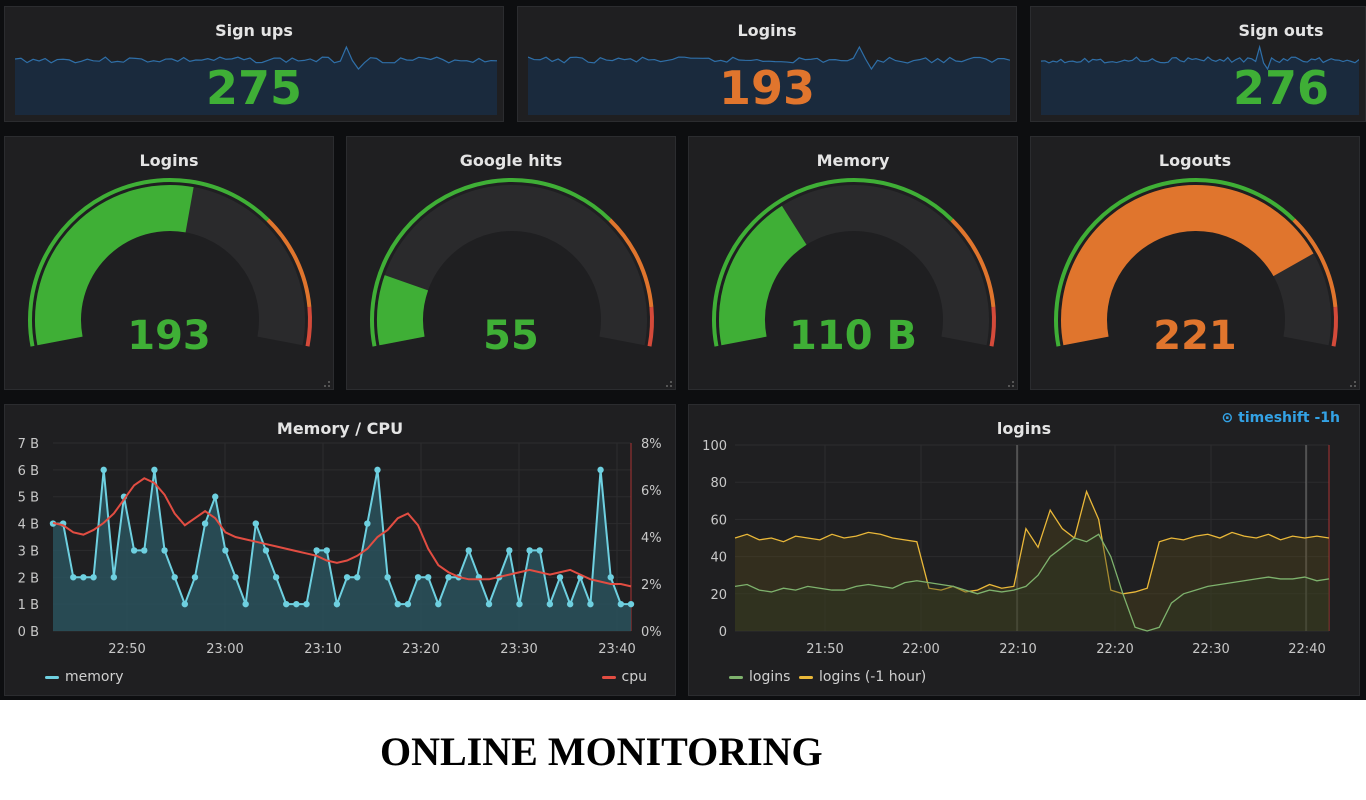 The height and width of the screenshot is (800, 1366). I want to click on panel-title: Sign ups, so click(254, 30).